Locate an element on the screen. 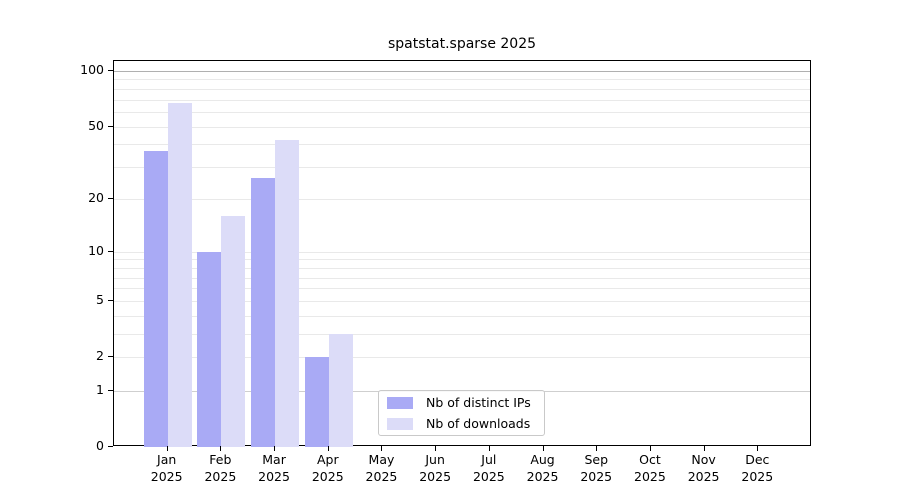 The image size is (900, 500). x-tick-label: Apr 2025 is located at coordinates (328, 468).